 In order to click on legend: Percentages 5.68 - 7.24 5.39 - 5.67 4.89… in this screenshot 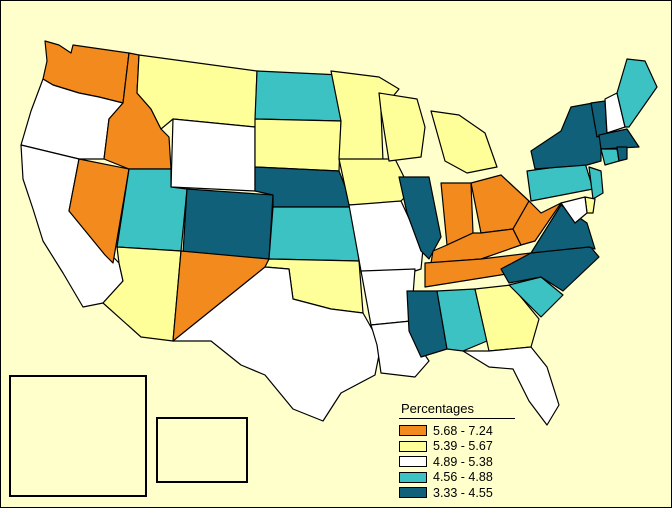, I will do `click(457, 451)`.